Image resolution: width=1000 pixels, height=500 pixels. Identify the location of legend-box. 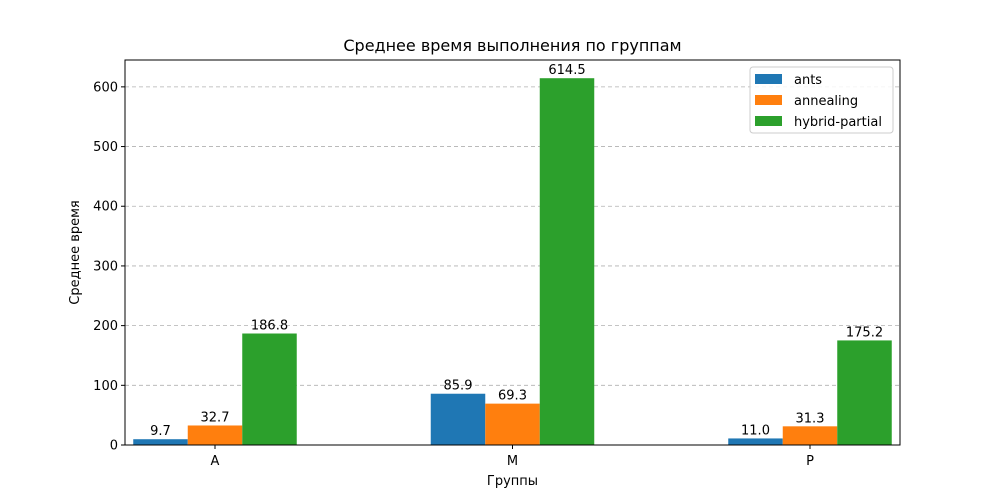
(821, 100).